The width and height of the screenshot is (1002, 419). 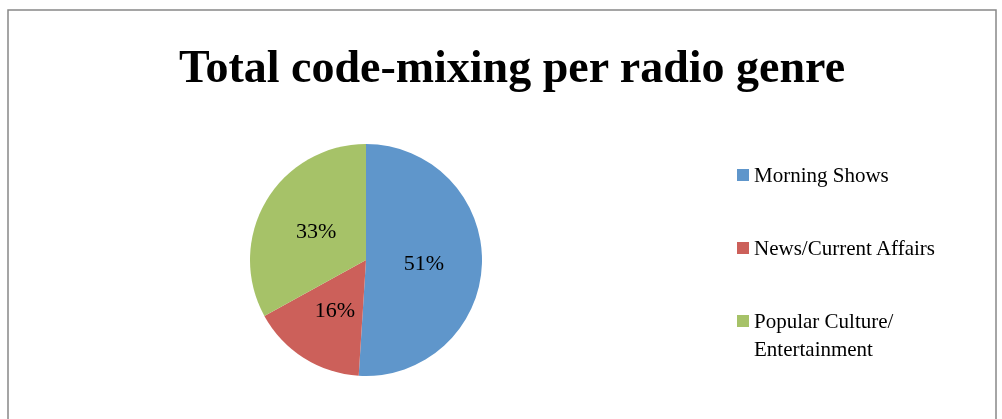 What do you see at coordinates (512, 66) in the screenshot?
I see `chart-title: Total code-mixing per radio genre` at bounding box center [512, 66].